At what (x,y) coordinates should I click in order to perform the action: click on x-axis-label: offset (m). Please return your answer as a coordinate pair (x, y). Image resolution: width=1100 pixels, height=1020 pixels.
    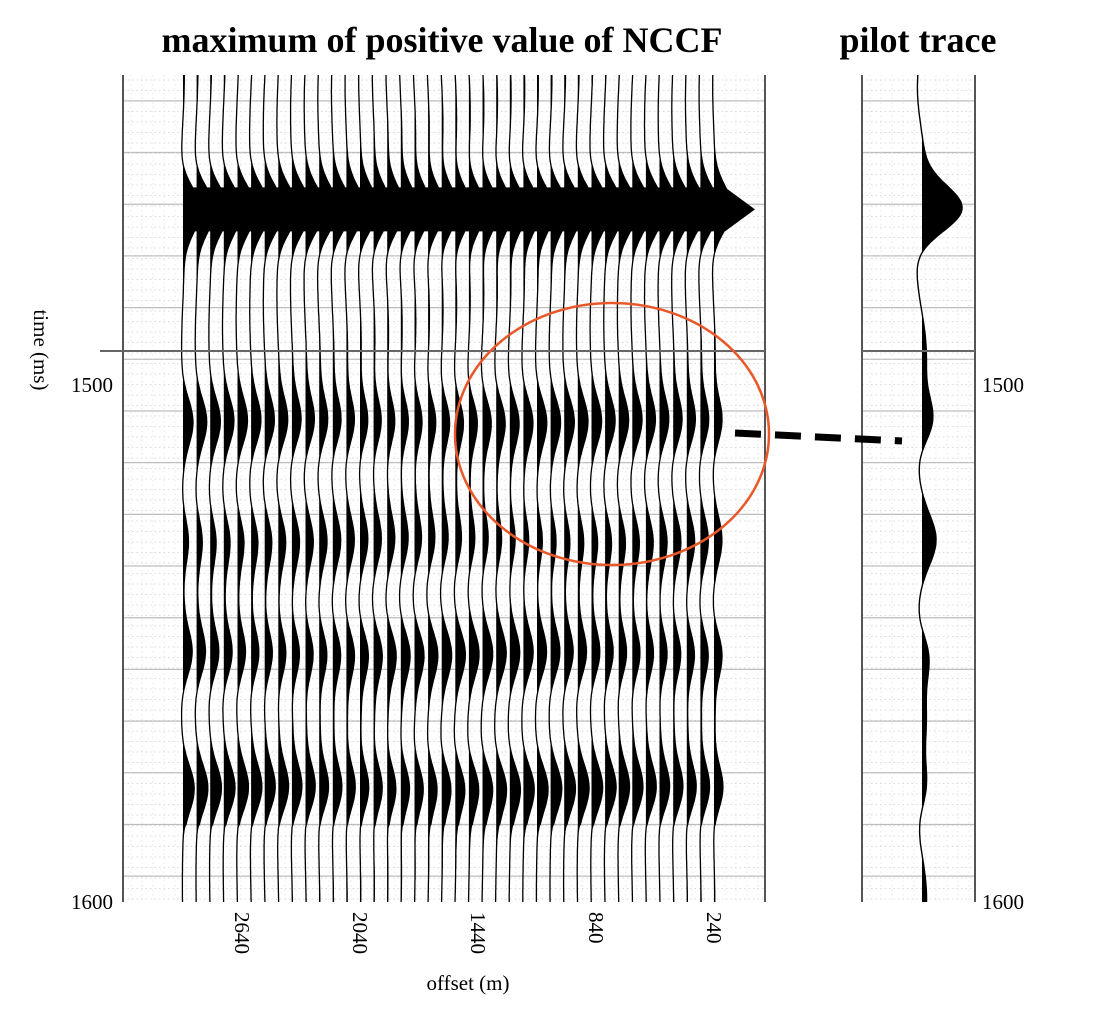
    Looking at the image, I should click on (467, 983).